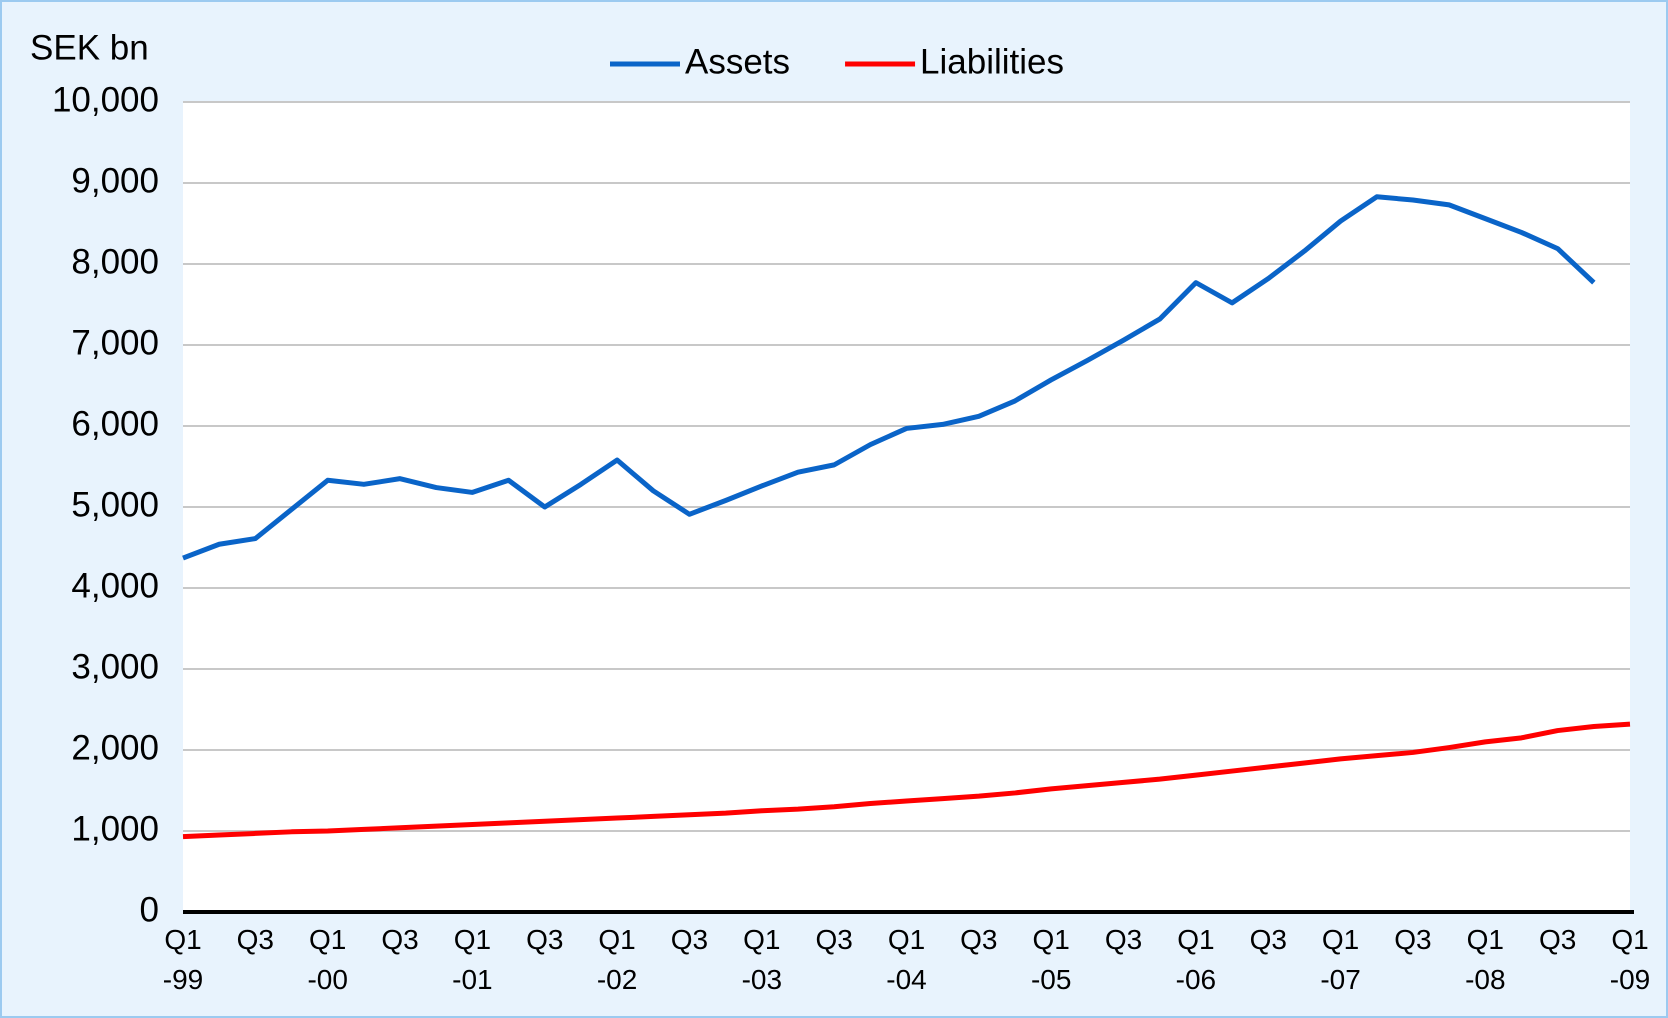  Describe the element at coordinates (149, 909) in the screenshot. I see `y-tick-label: 0` at that location.